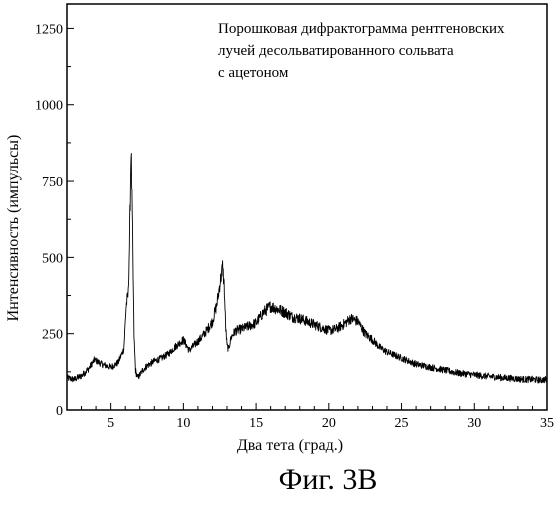 The image size is (560, 505). Describe the element at coordinates (13, 228) in the screenshot. I see `y-axis-title: Интенсивность (импульсы)` at that location.